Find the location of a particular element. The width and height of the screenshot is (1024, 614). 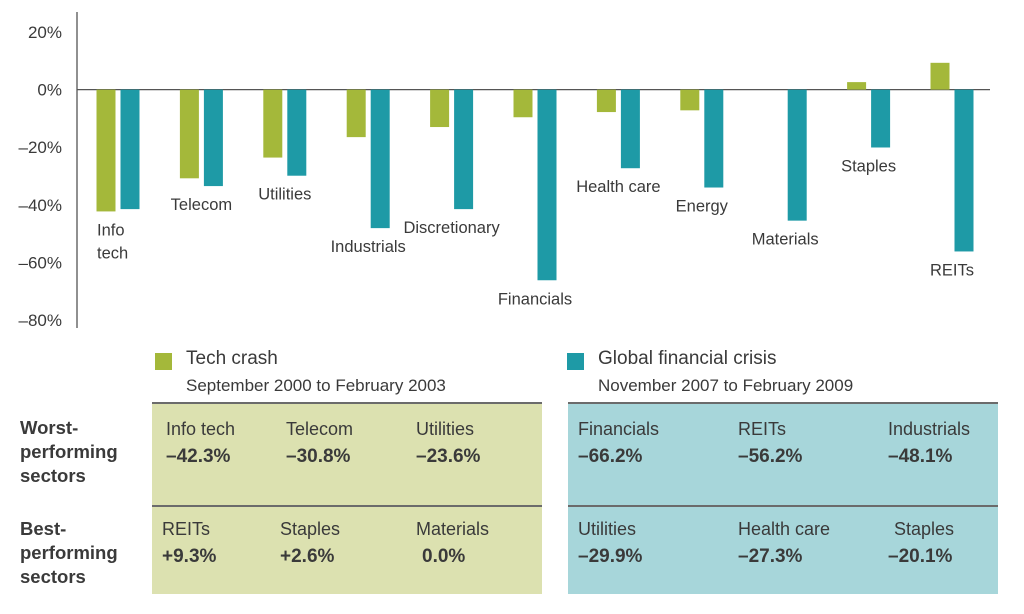

worst-label-line-3: sectors is located at coordinates (53, 475).